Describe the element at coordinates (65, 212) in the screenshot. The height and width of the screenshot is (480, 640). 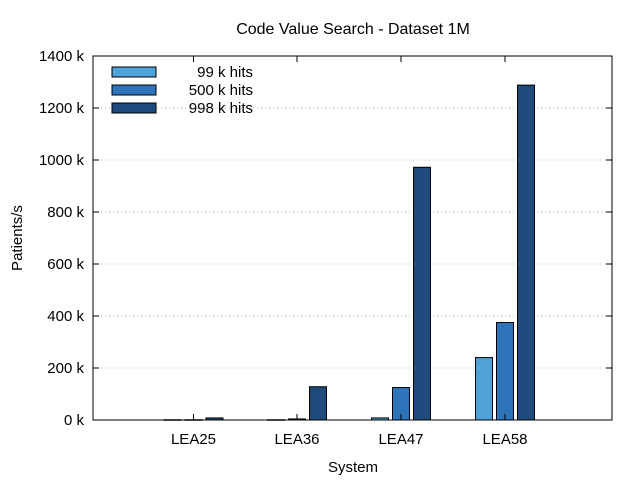
I see `y-tick-label: 800 k` at that location.